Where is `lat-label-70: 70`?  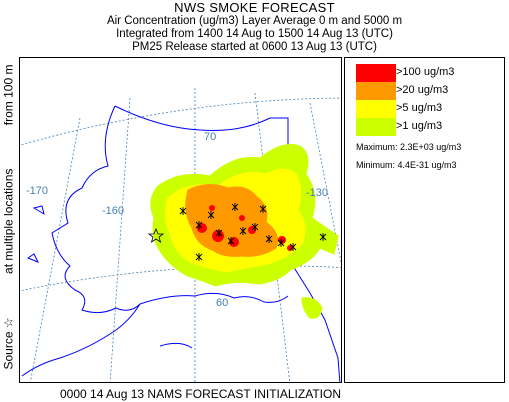 lat-label-70: 70 is located at coordinates (210, 137).